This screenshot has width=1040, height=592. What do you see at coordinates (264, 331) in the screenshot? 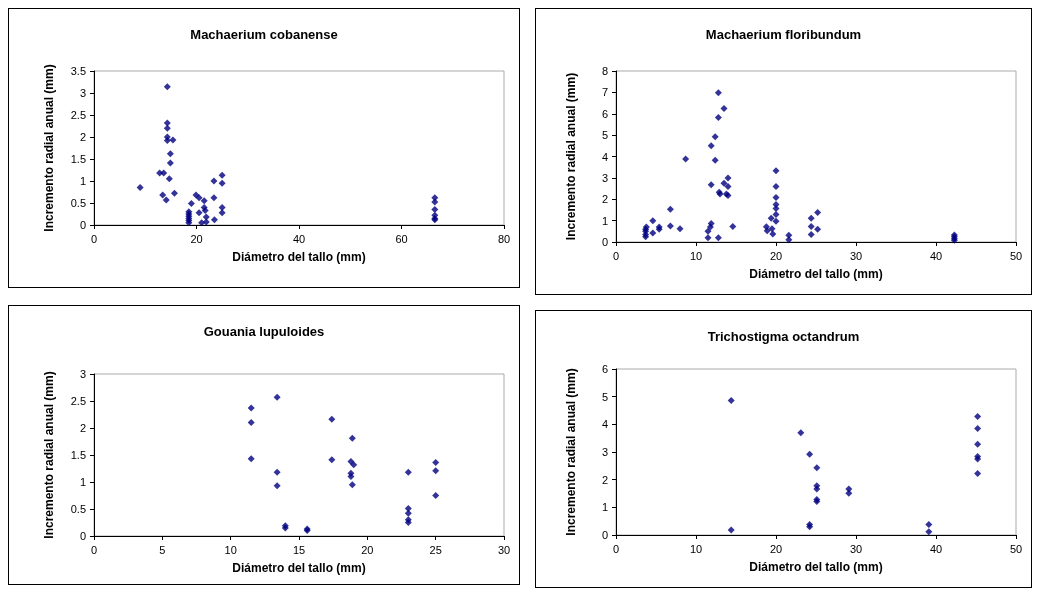
I see `chart-title: Gouania lupuloides` at bounding box center [264, 331].